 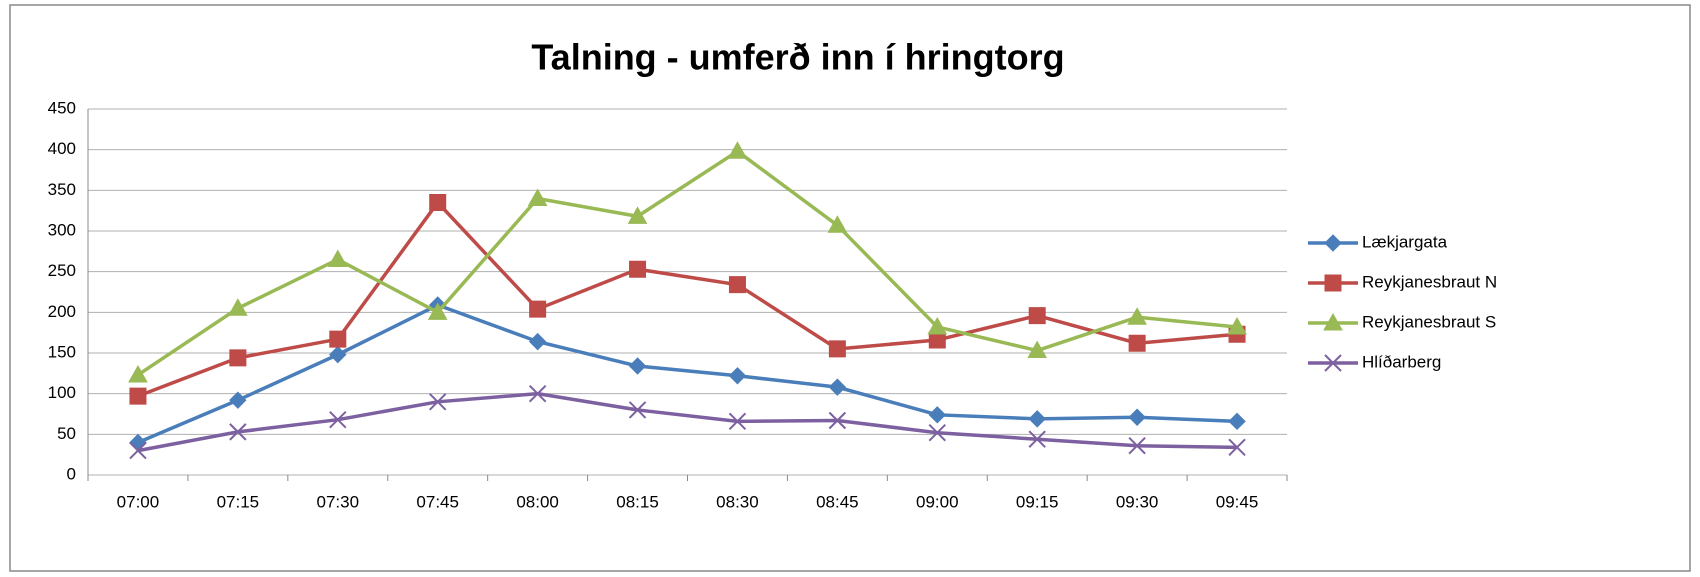 I want to click on x-tick-label: 09:30, so click(x=1137, y=501).